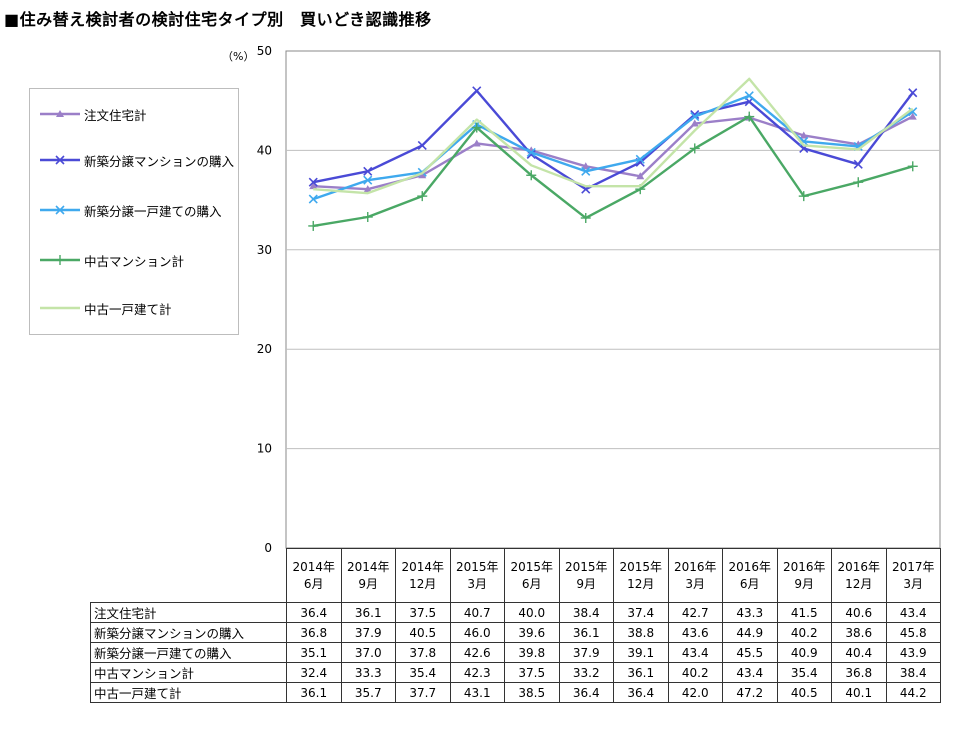  What do you see at coordinates (913, 575) in the screenshot?
I see `x-category-label: 2017年 3月` at bounding box center [913, 575].